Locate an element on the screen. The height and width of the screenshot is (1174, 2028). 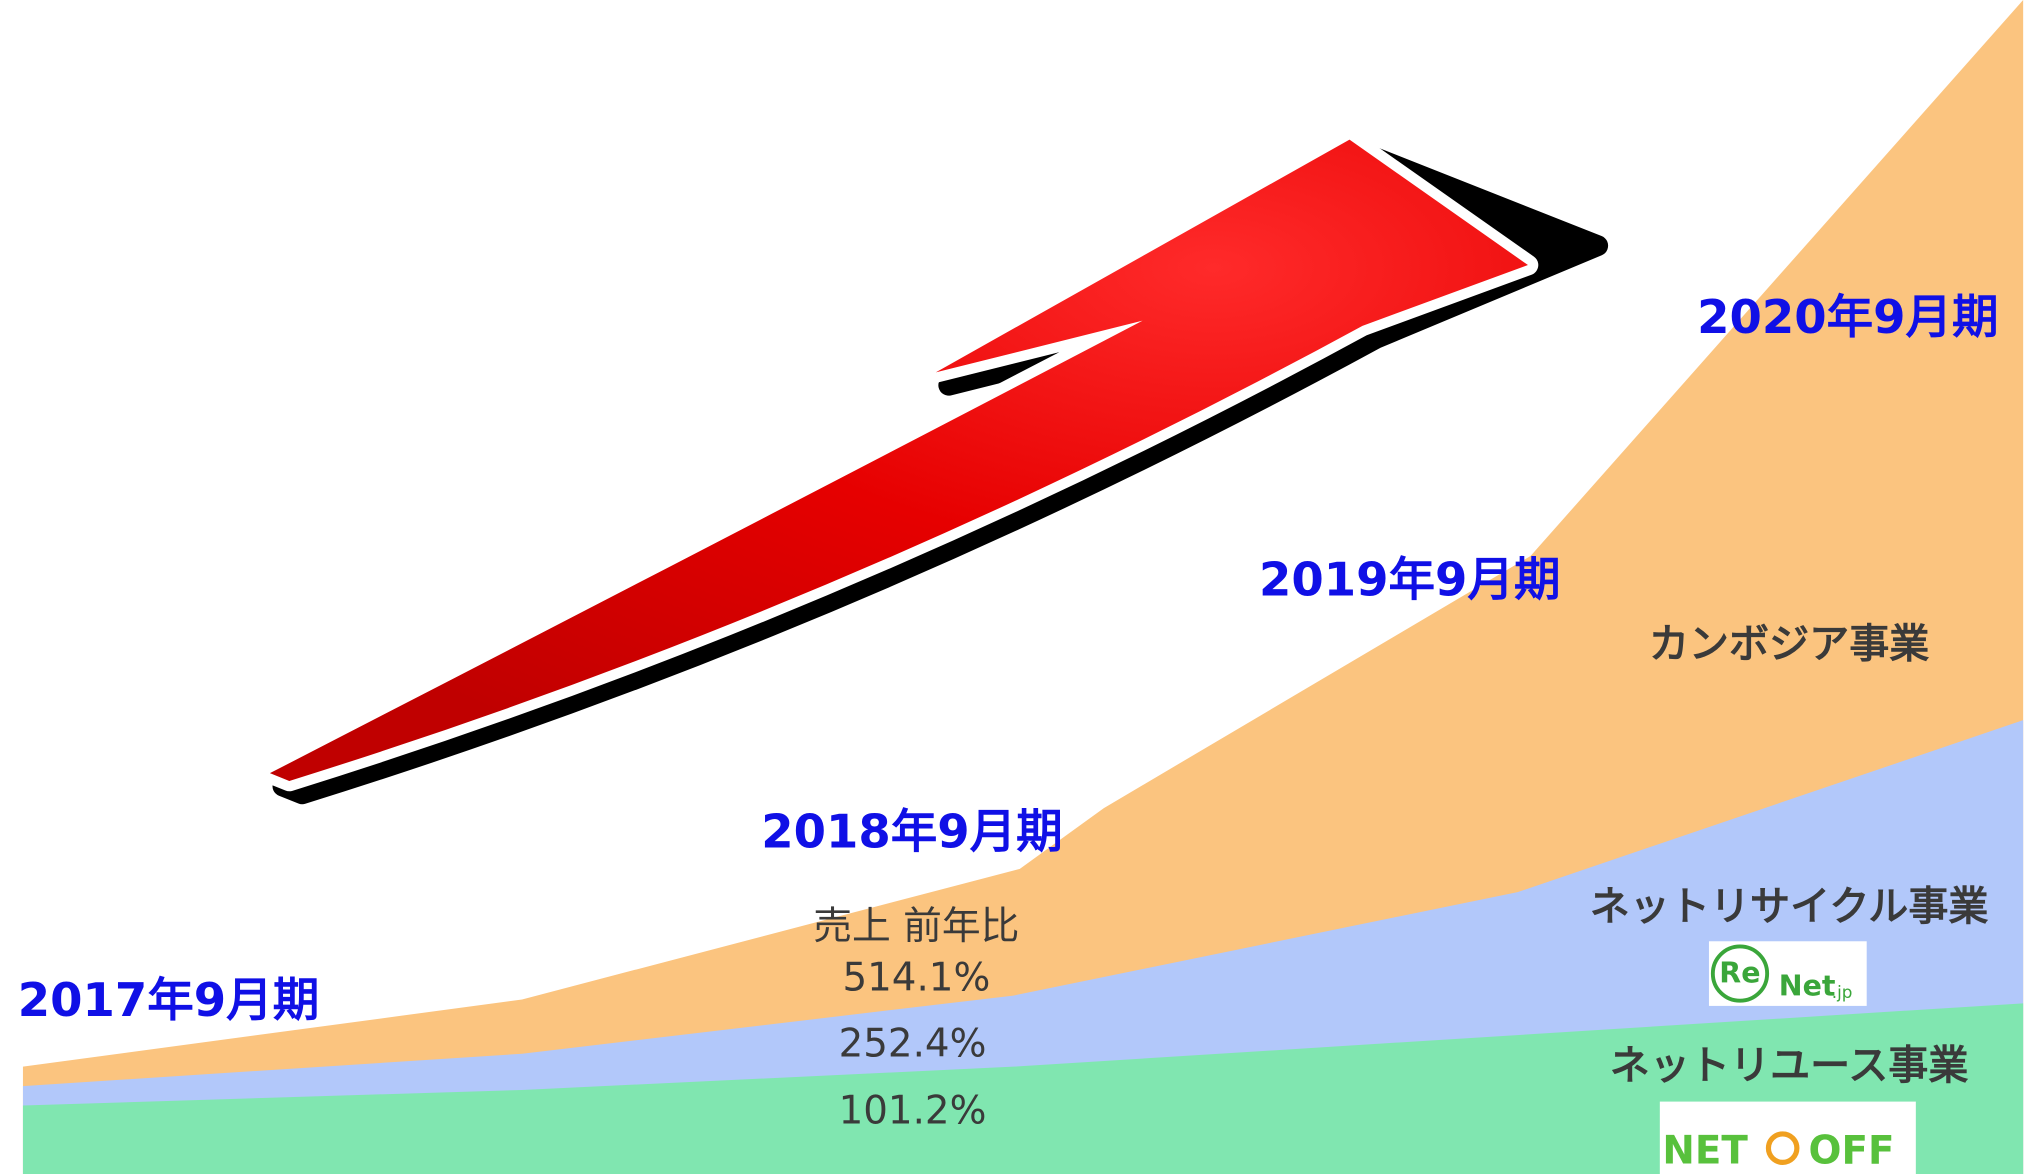
renet-logo: Re Net .jp is located at coordinates (1787, 973).